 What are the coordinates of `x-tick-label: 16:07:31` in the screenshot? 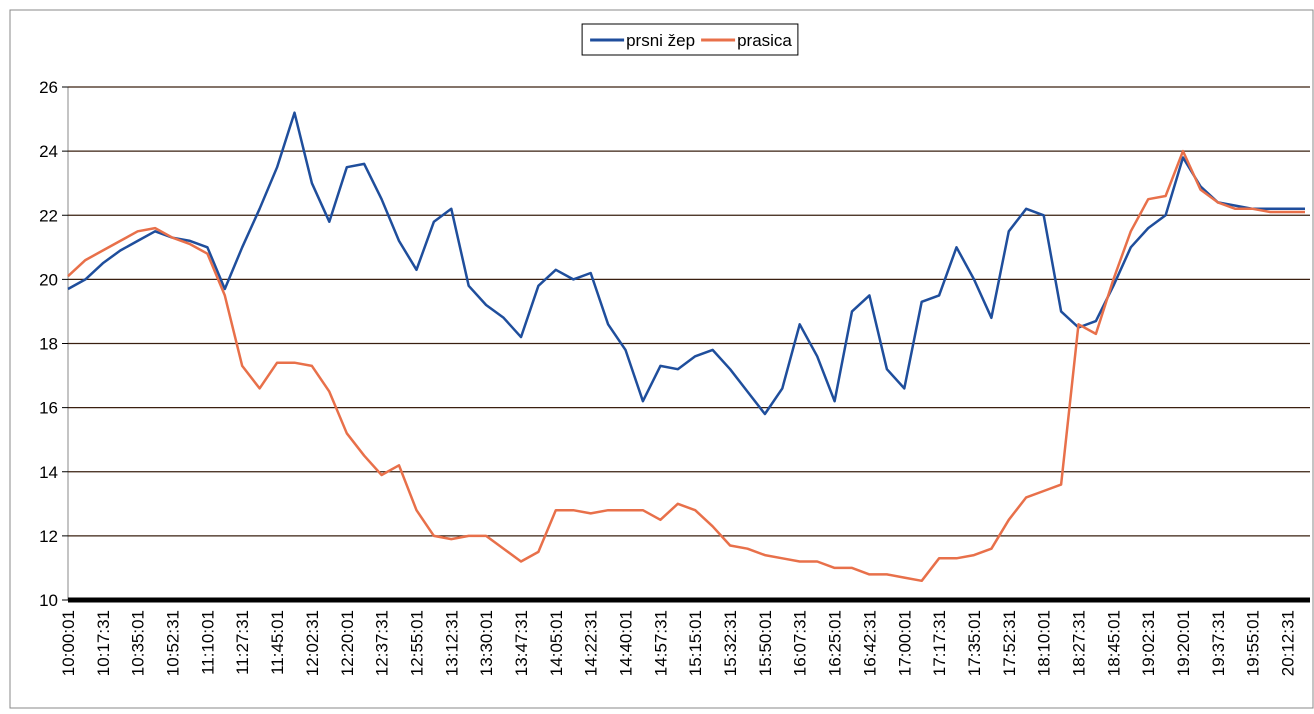 It's located at (800, 643).